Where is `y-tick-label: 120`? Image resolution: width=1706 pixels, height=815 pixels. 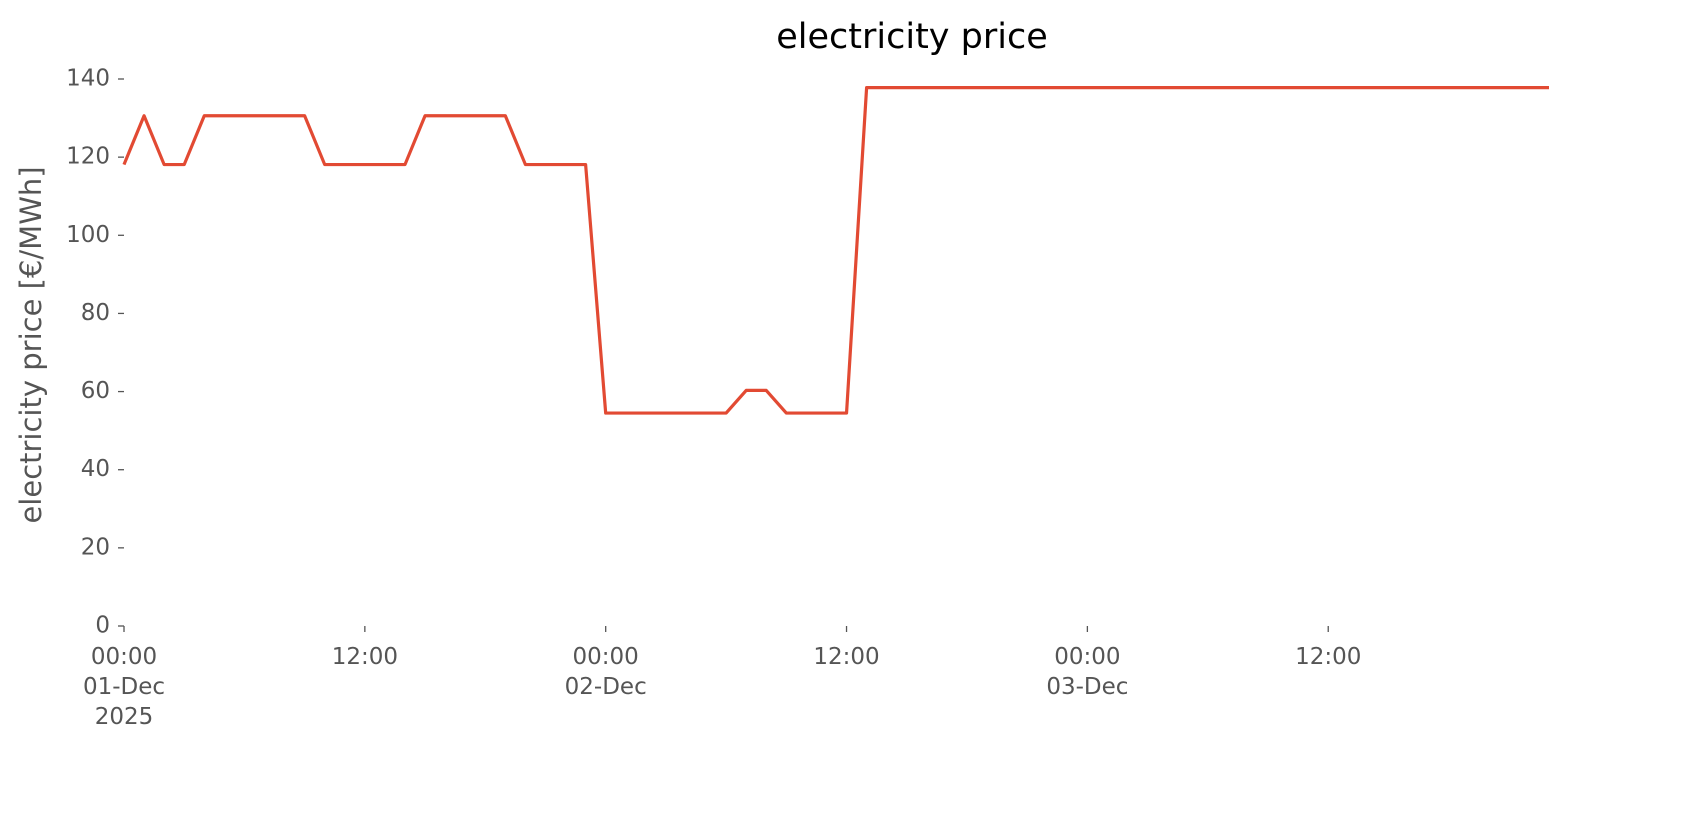 y-tick-label: 120 is located at coordinates (88, 157).